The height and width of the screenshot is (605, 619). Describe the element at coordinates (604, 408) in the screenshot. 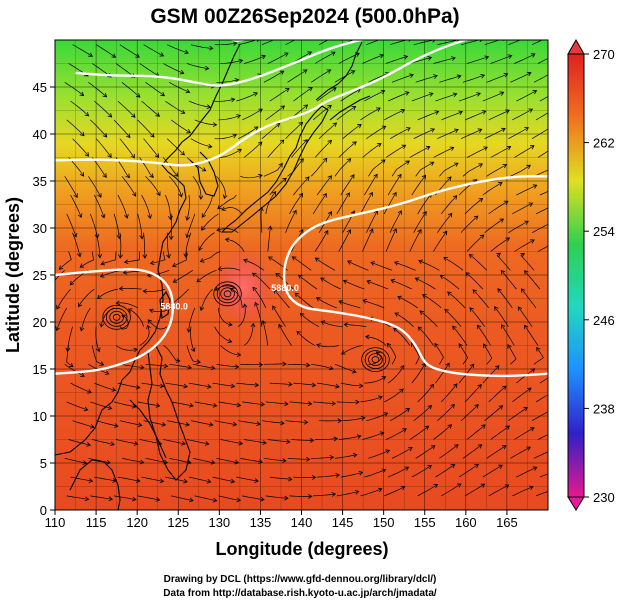

I see `colorbar-tick-label: 238` at that location.